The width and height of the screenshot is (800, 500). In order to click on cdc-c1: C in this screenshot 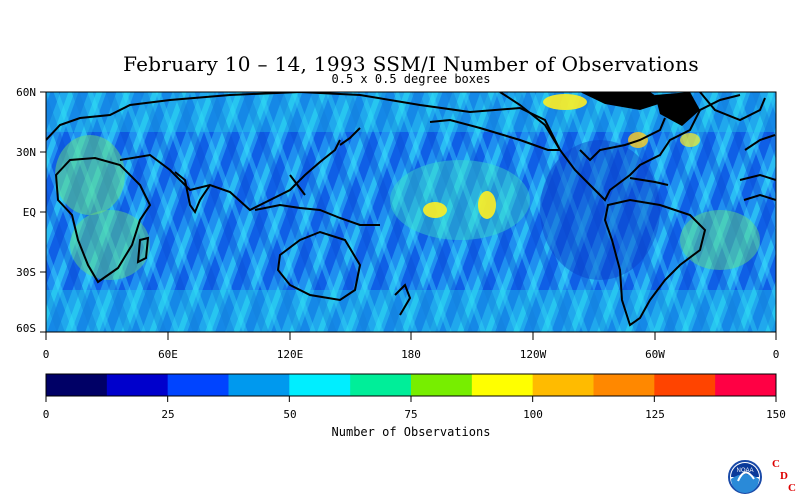, I will do `click(776, 464)`.